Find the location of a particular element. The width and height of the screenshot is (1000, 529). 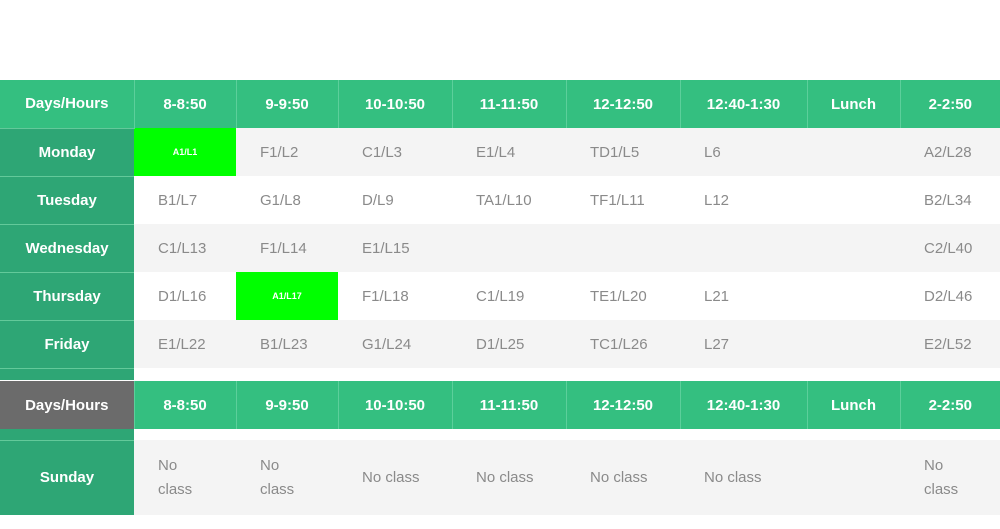

table-cell: D1/L16 is located at coordinates (185, 296).